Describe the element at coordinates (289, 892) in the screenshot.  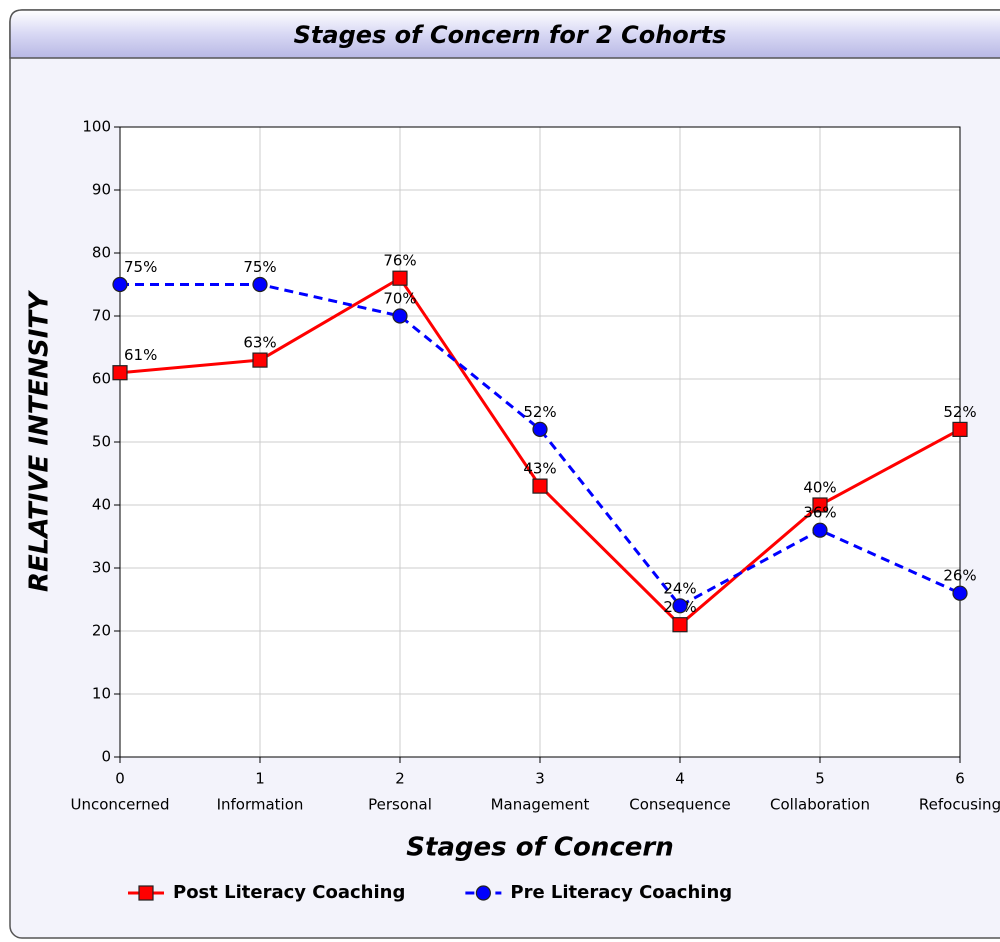
I see `legend-label: Post Literacy Coaching` at that location.